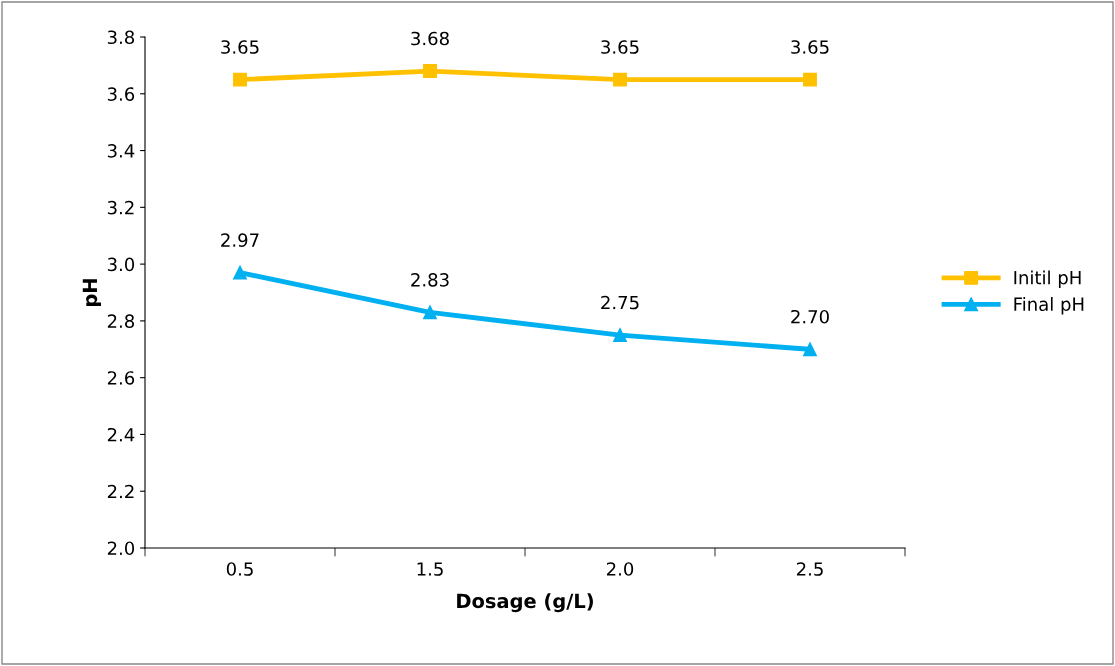 Image resolution: width=1115 pixels, height=666 pixels. What do you see at coordinates (620, 302) in the screenshot?
I see `data-label: 2.75` at bounding box center [620, 302].